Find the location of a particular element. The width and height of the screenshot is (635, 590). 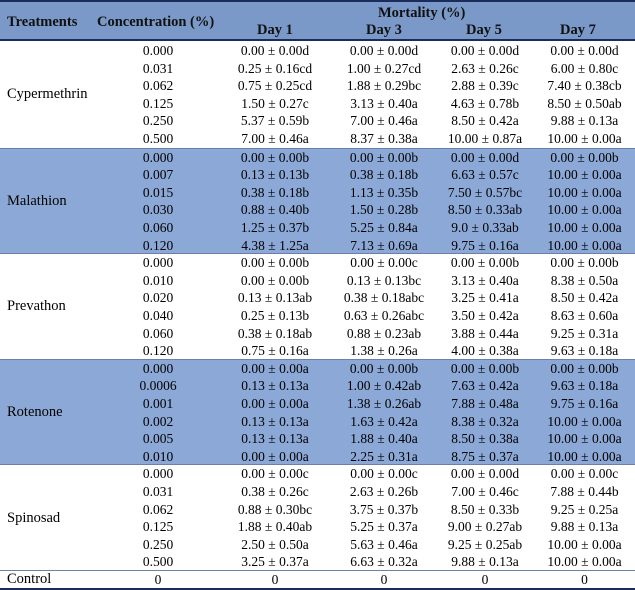

mortality-cell-day-3: 0.88 ± 0.23ab is located at coordinates (384, 333).